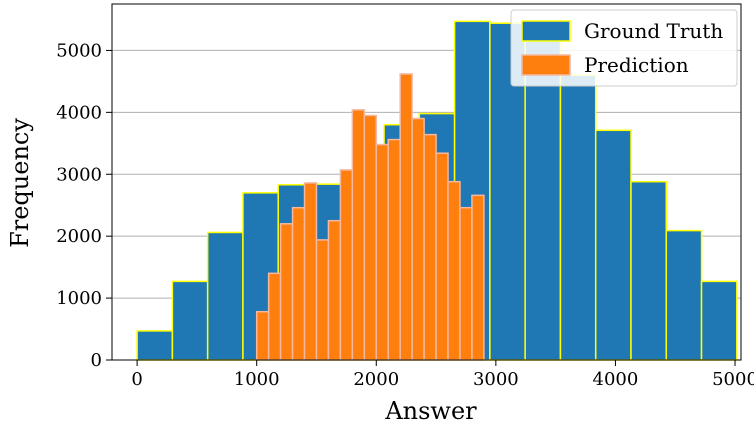 The height and width of the screenshot is (426, 754). Describe the element at coordinates (79, 50) in the screenshot. I see `y-tick-label: 5000` at that location.